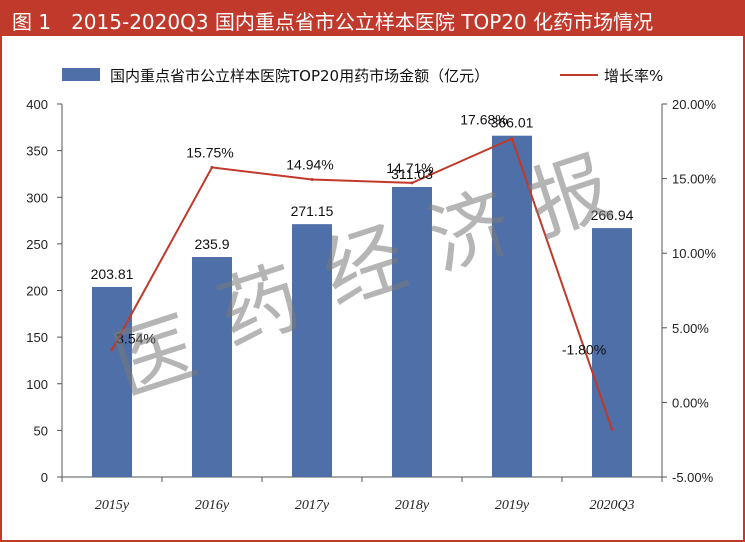 Image resolution: width=745 pixels, height=542 pixels. I want to click on tick-label-left: 300, so click(37, 197).